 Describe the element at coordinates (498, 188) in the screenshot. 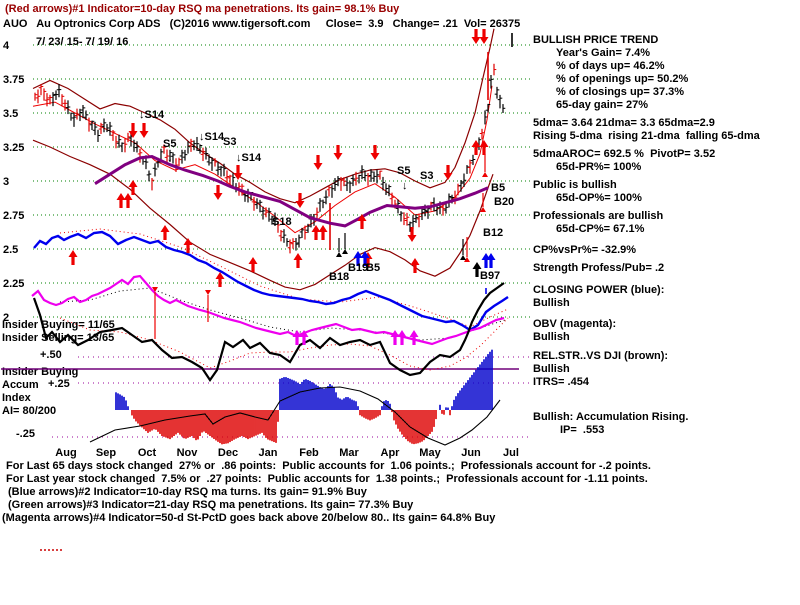

I see `signal-label: B5` at that location.